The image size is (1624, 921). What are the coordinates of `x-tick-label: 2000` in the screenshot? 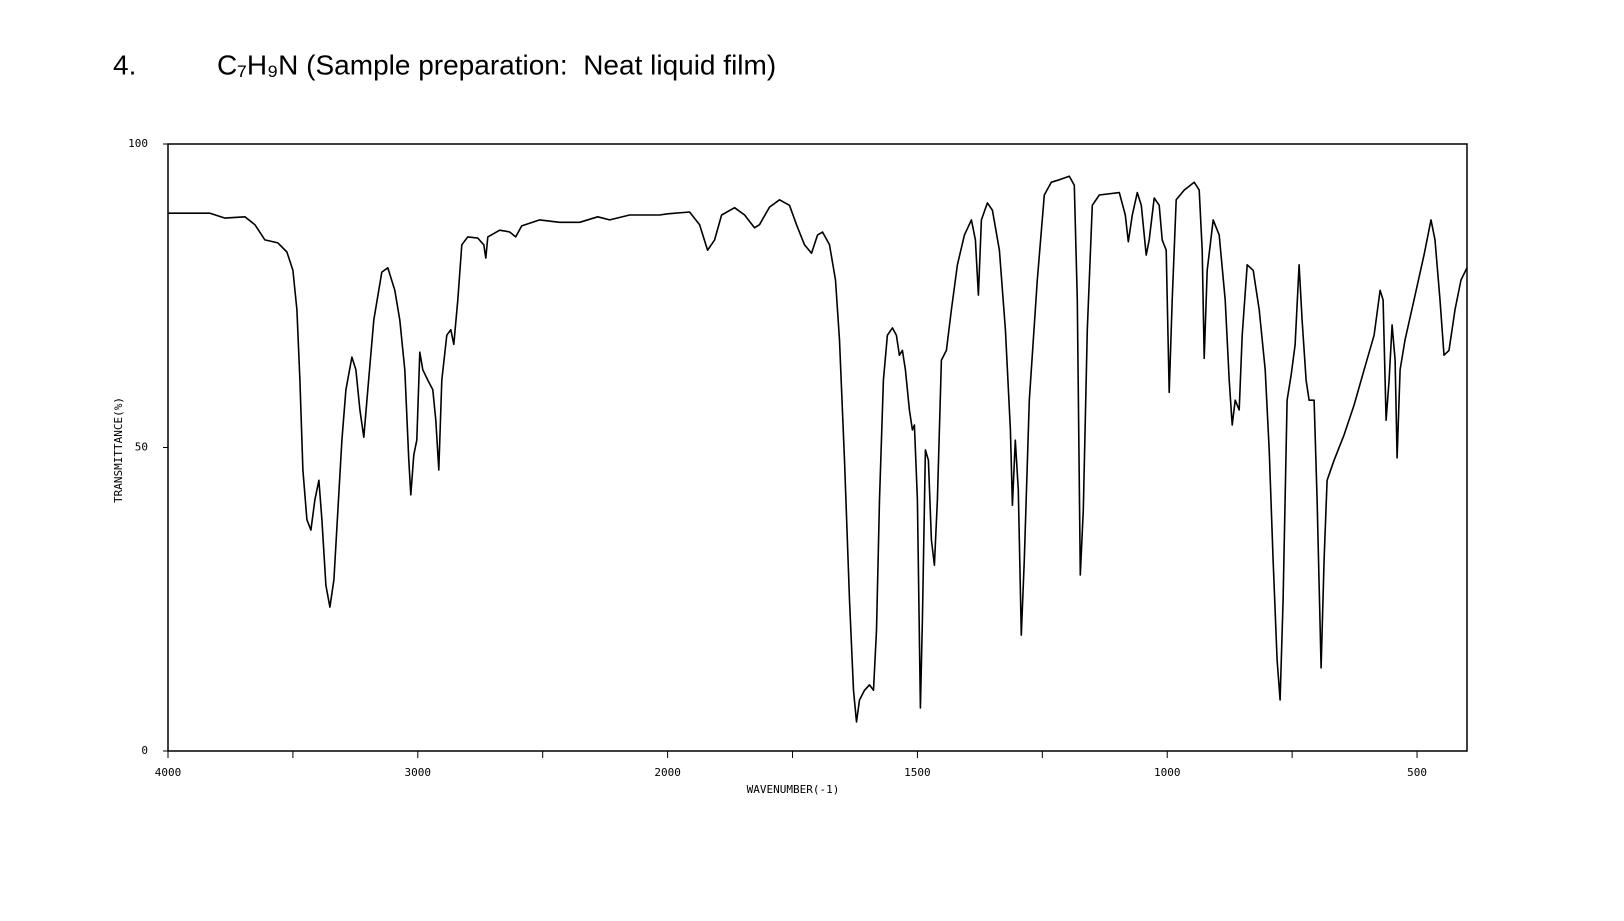 It's located at (667, 772).